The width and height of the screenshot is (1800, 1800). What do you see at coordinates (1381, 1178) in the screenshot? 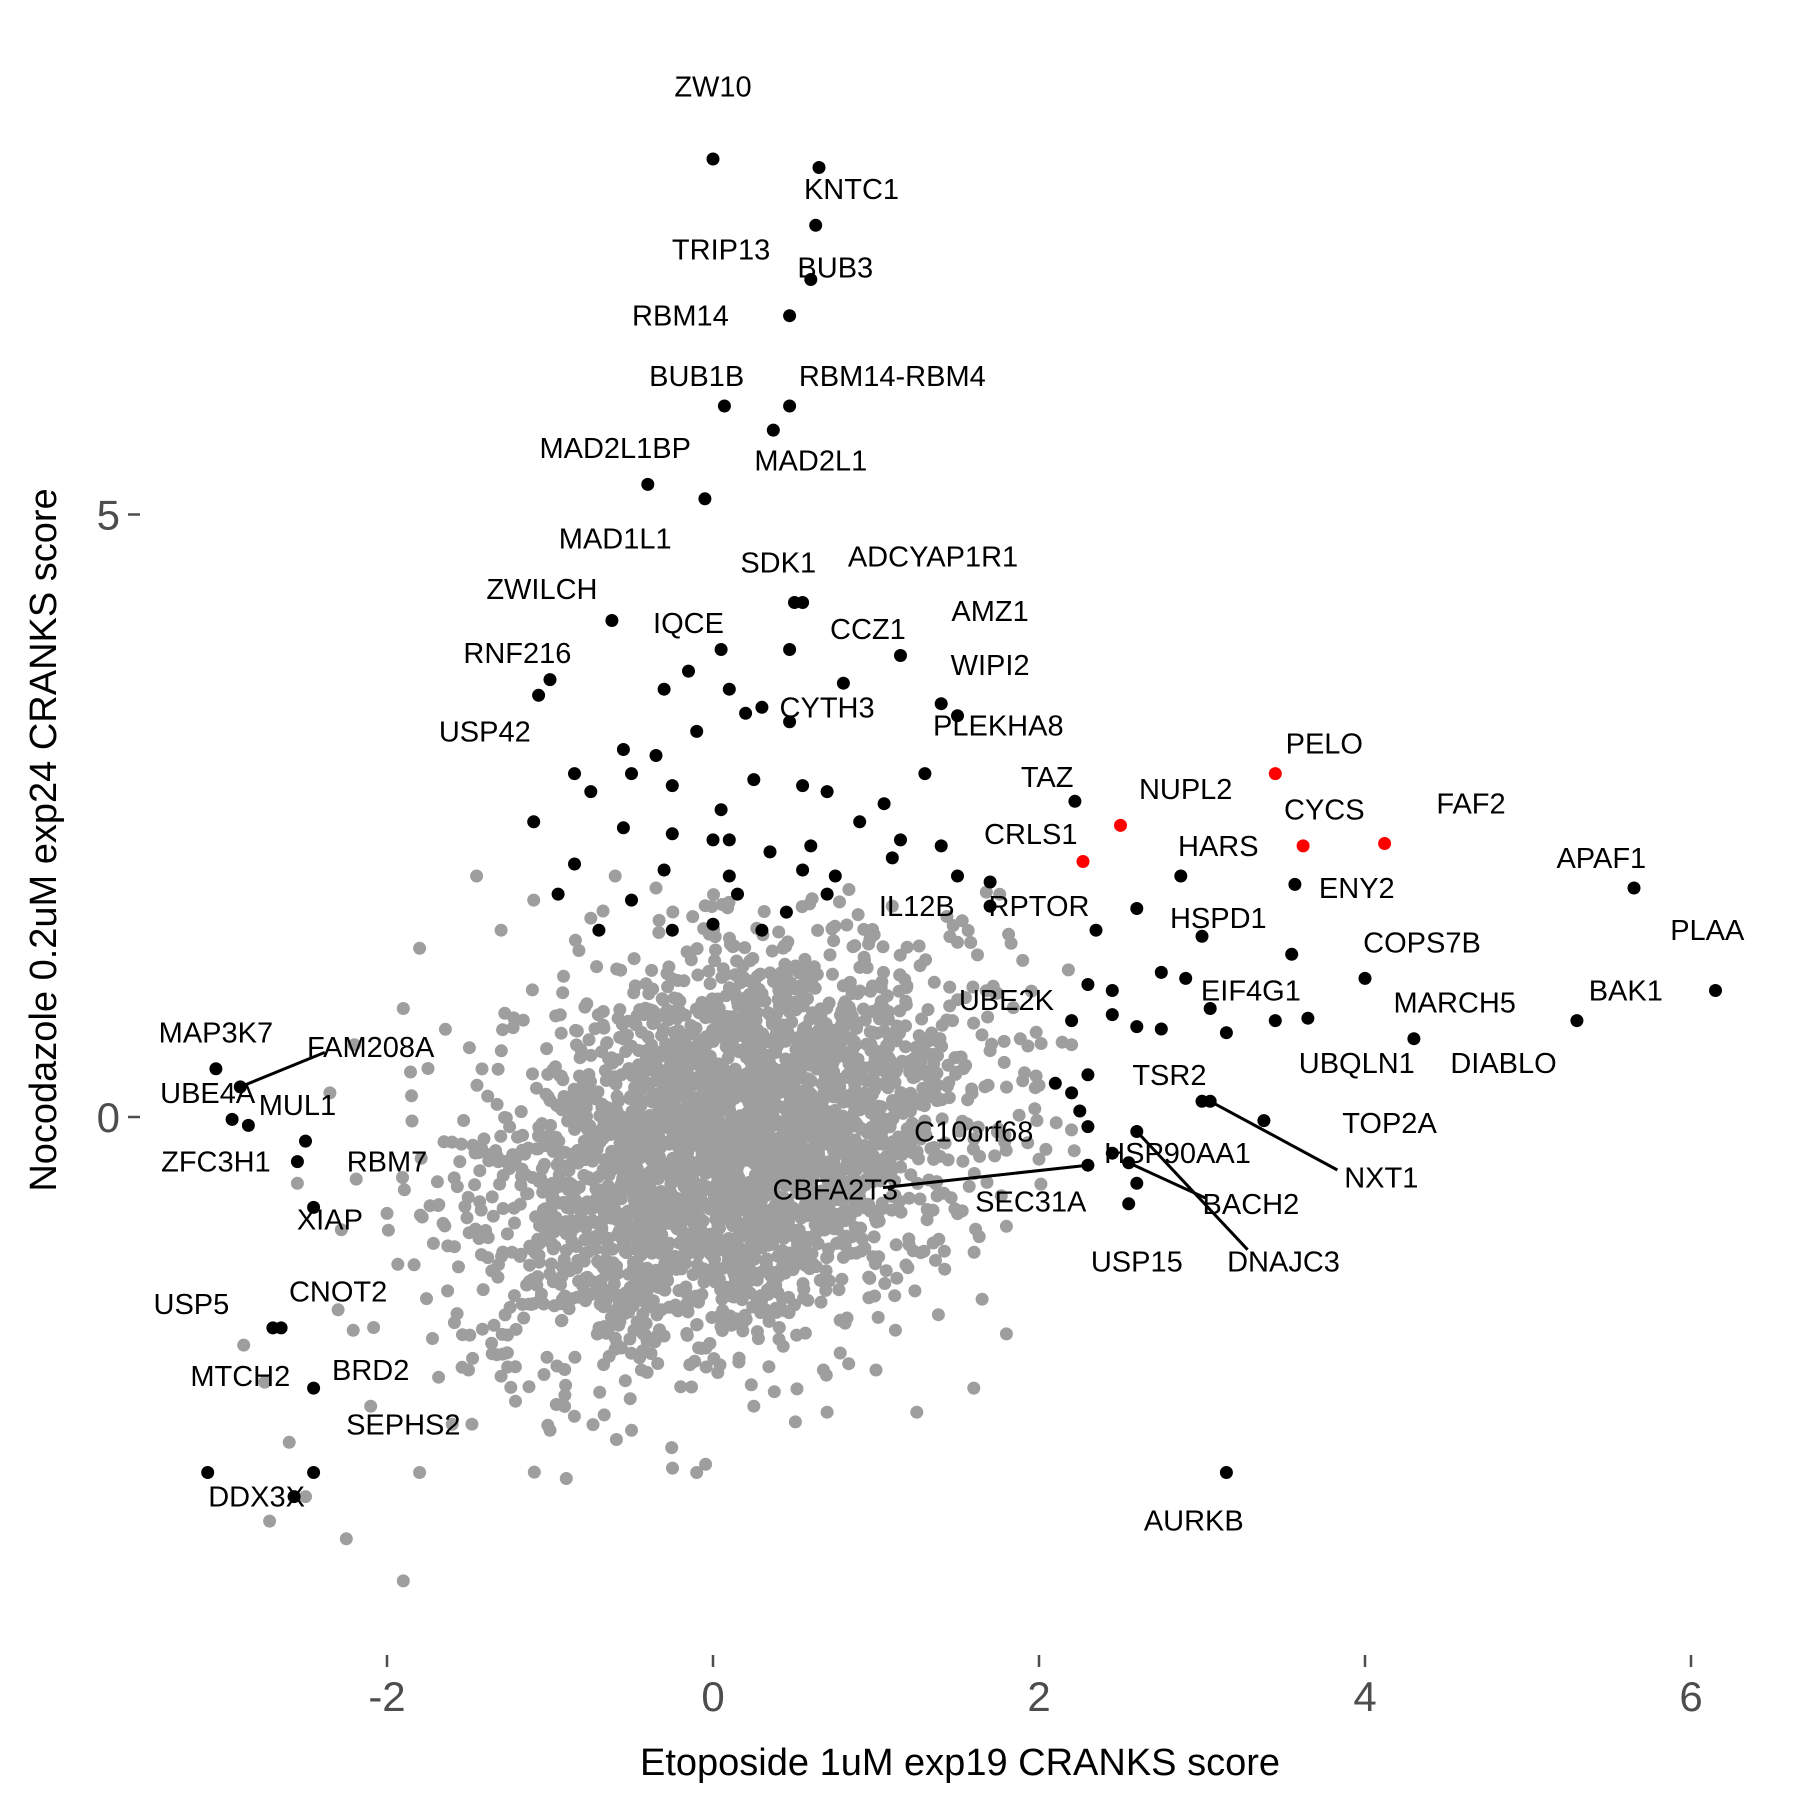
I see `label-nxt1: NXT1` at bounding box center [1381, 1178].